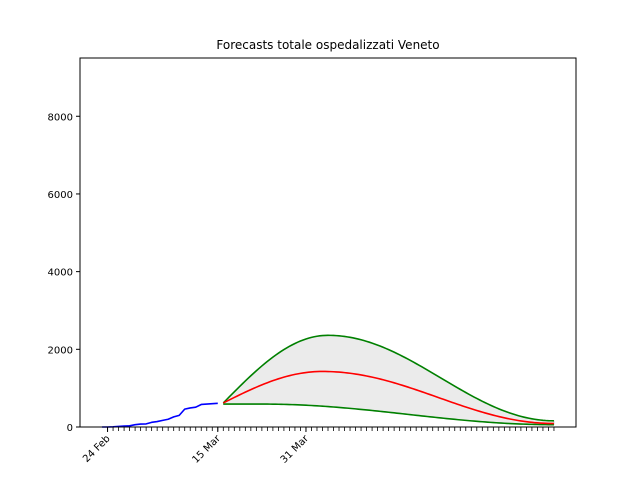  I want to click on central-forecast-line, so click(388, 397).